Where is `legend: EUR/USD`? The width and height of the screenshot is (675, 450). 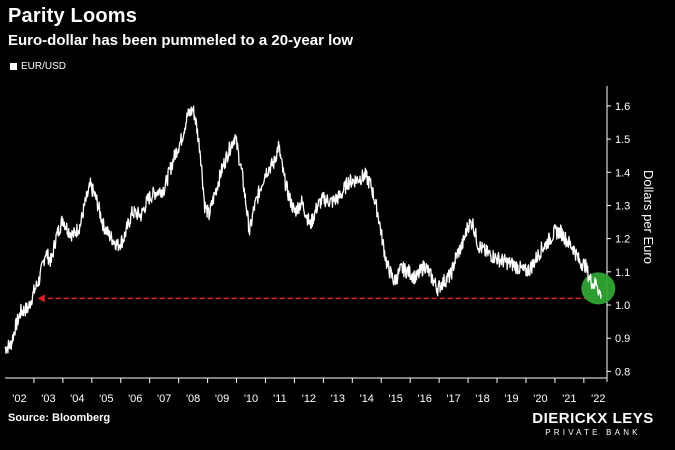
legend: EUR/USD is located at coordinates (38, 66).